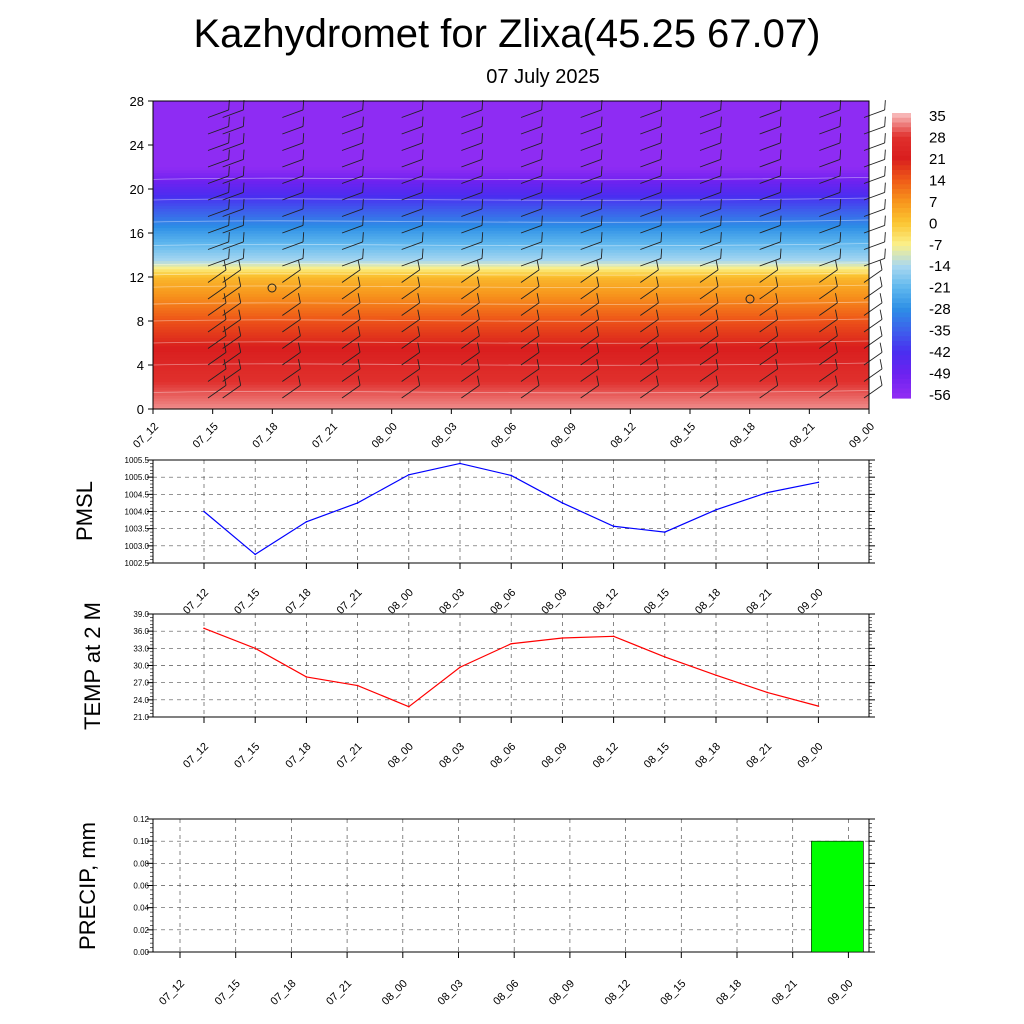 This screenshot has height=1024, width=1024. I want to click on x-tick-label: 08_15, so click(673, 993).